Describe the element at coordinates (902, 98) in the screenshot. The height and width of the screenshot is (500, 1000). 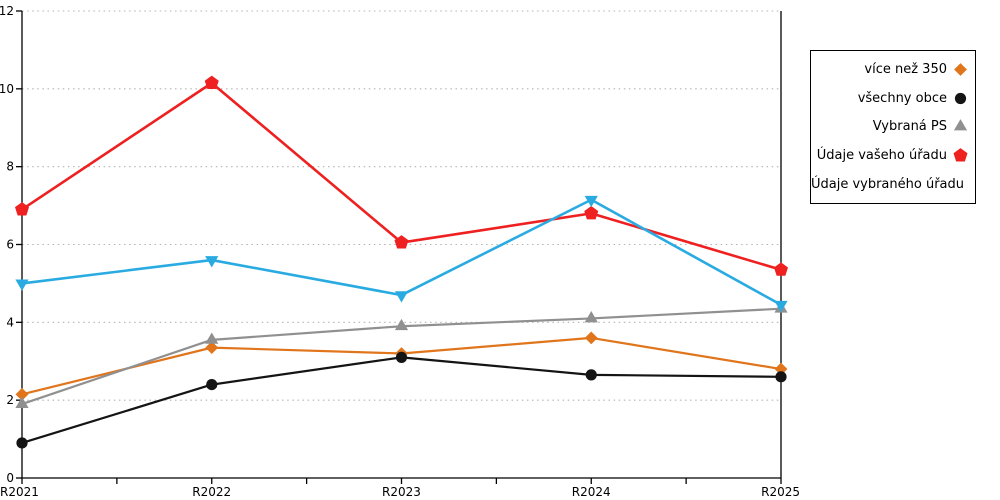
I see `legend-label: všechny obce` at that location.